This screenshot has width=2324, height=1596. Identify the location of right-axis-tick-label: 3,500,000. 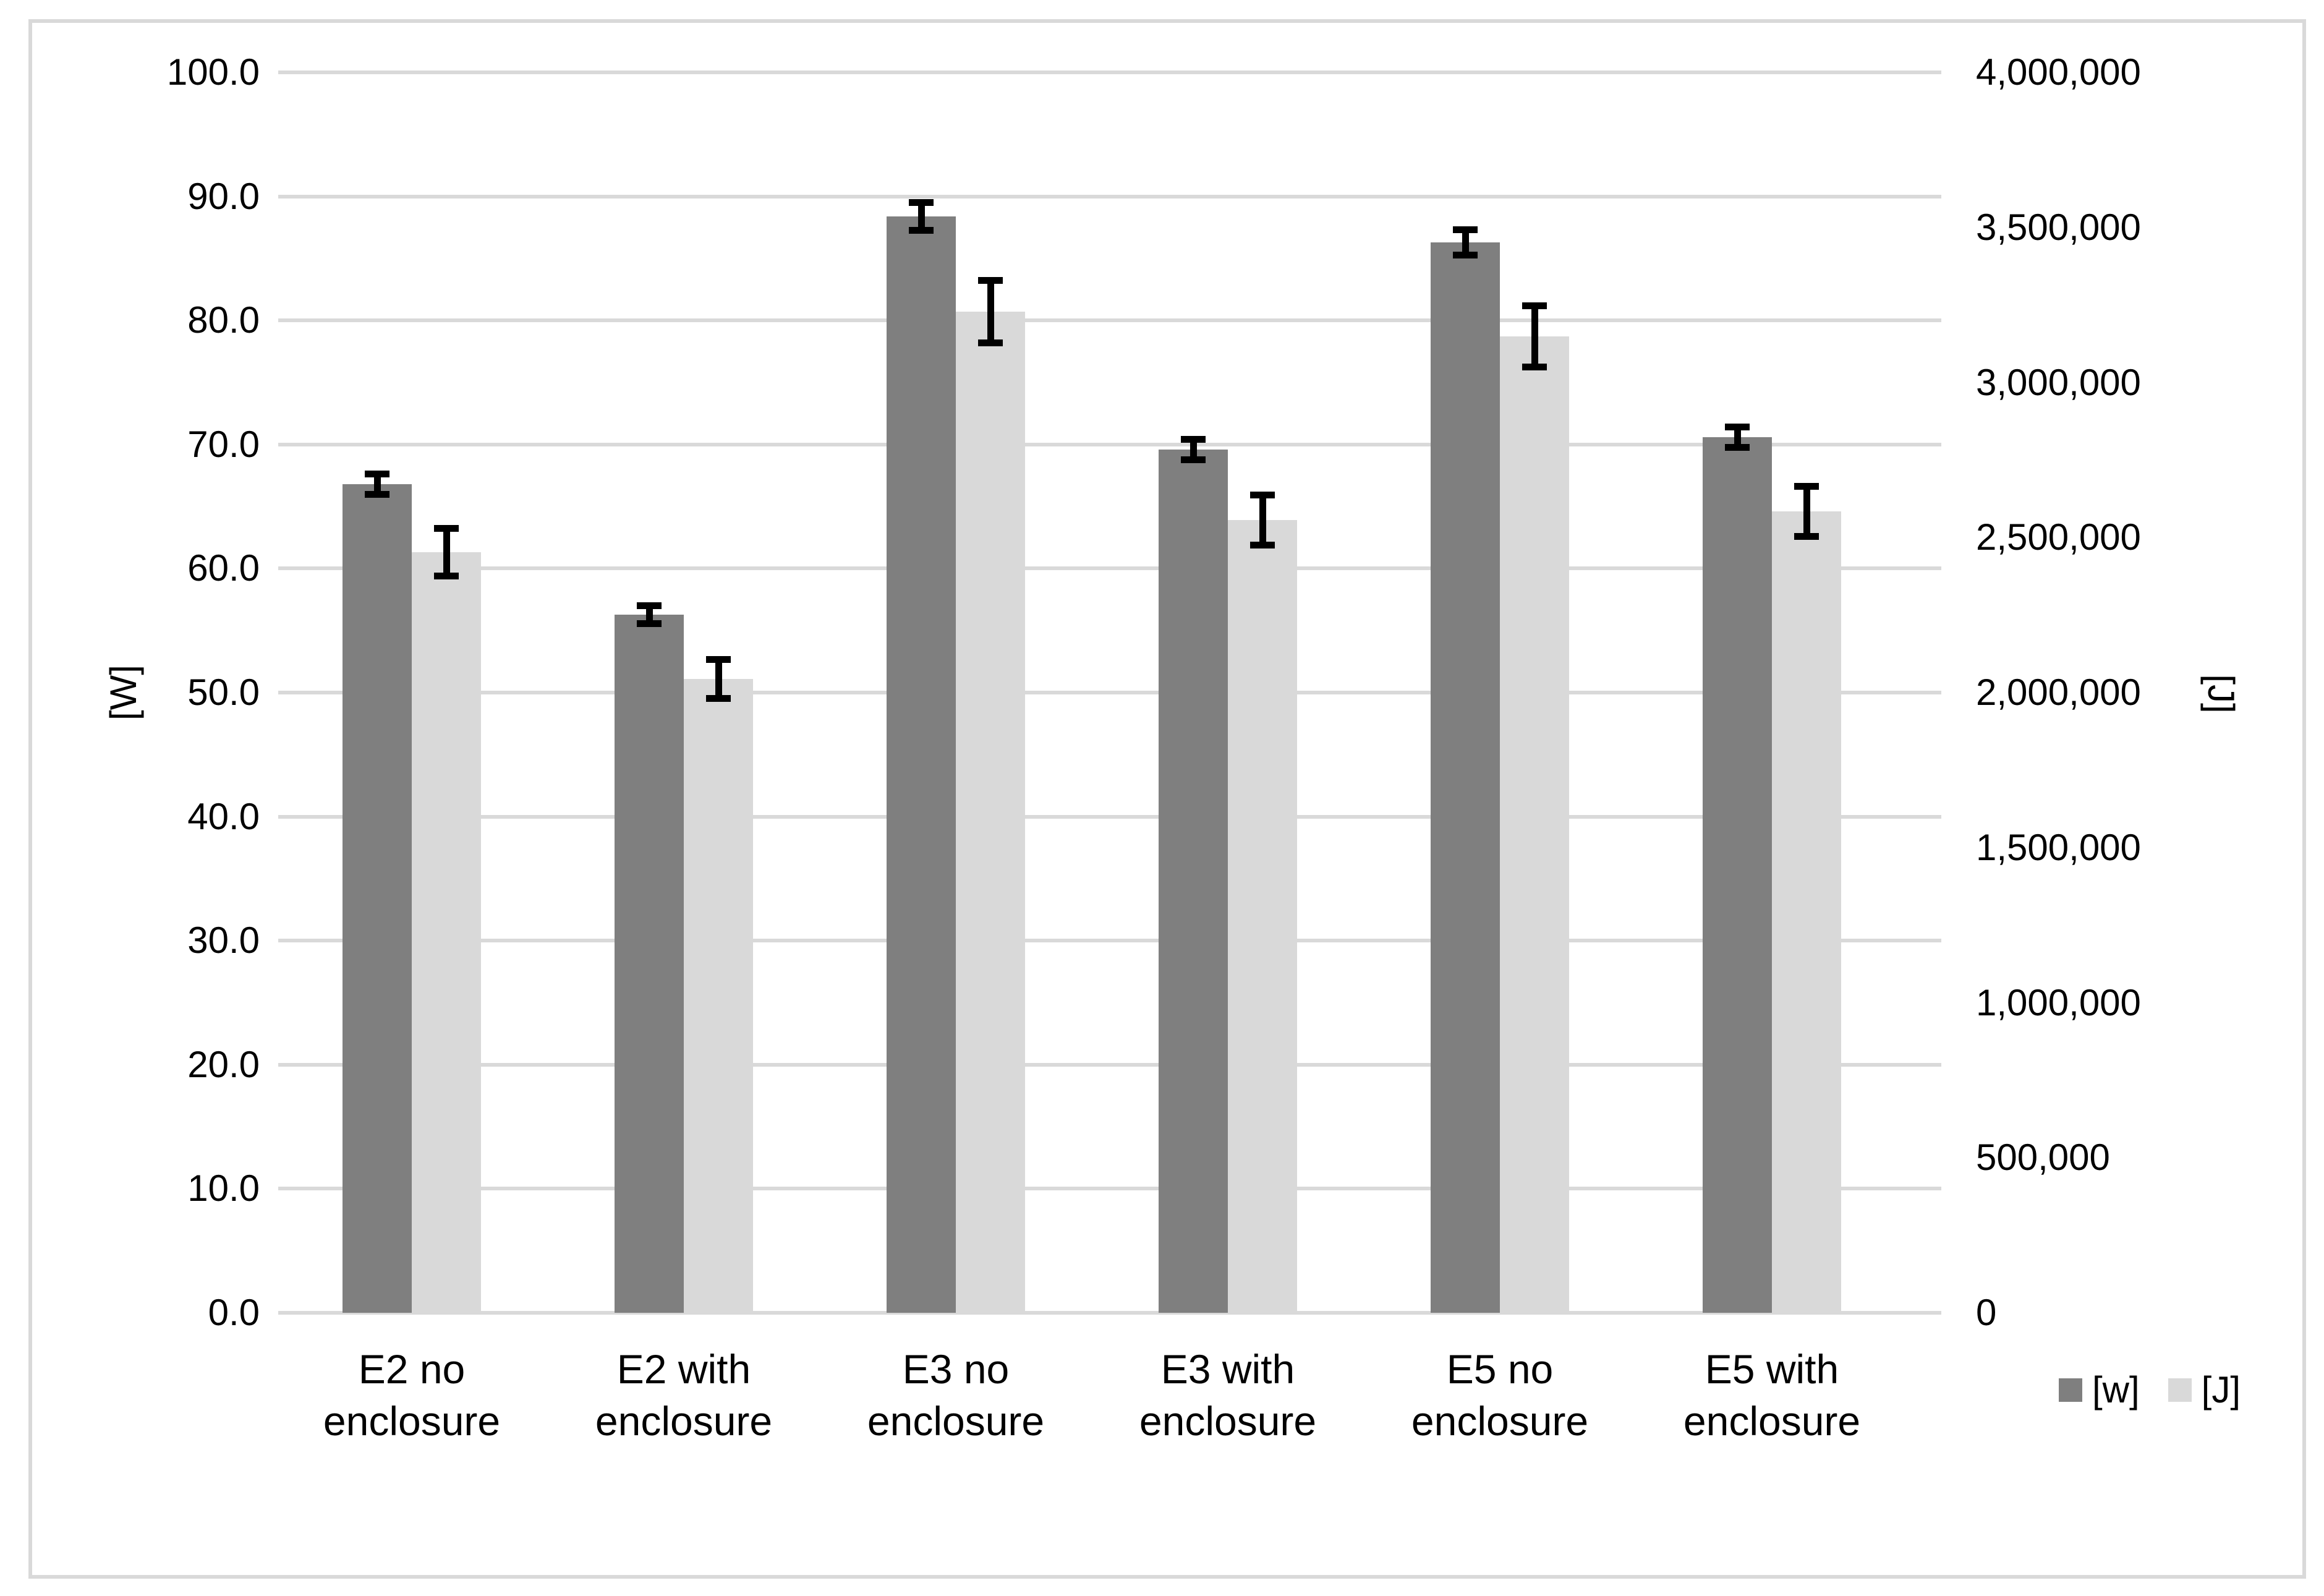
(2058, 227).